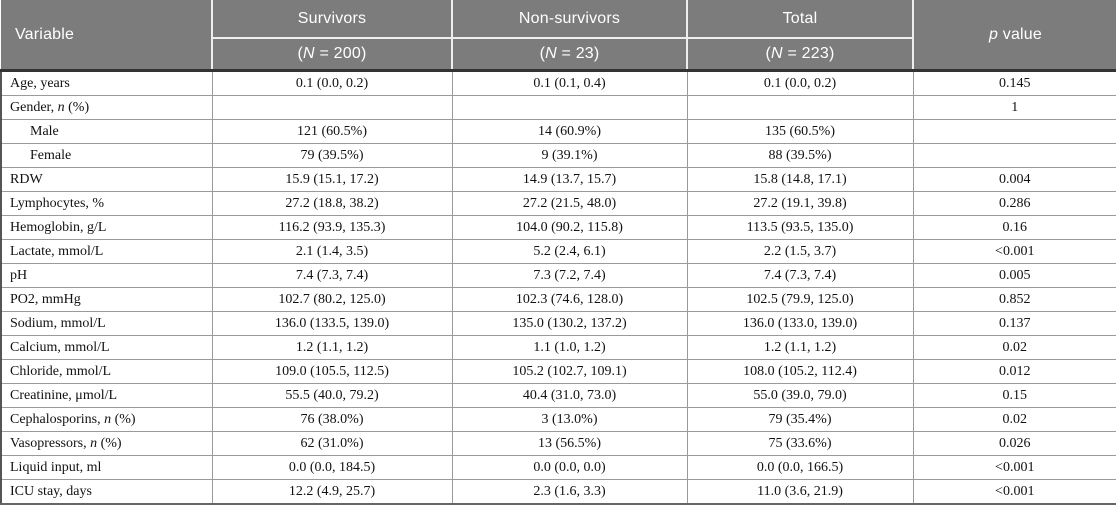 This screenshot has width=1116, height=523. Describe the element at coordinates (800, 299) in the screenshot. I see `total-cell: 102.5 (79.9, 125.0)` at that location.